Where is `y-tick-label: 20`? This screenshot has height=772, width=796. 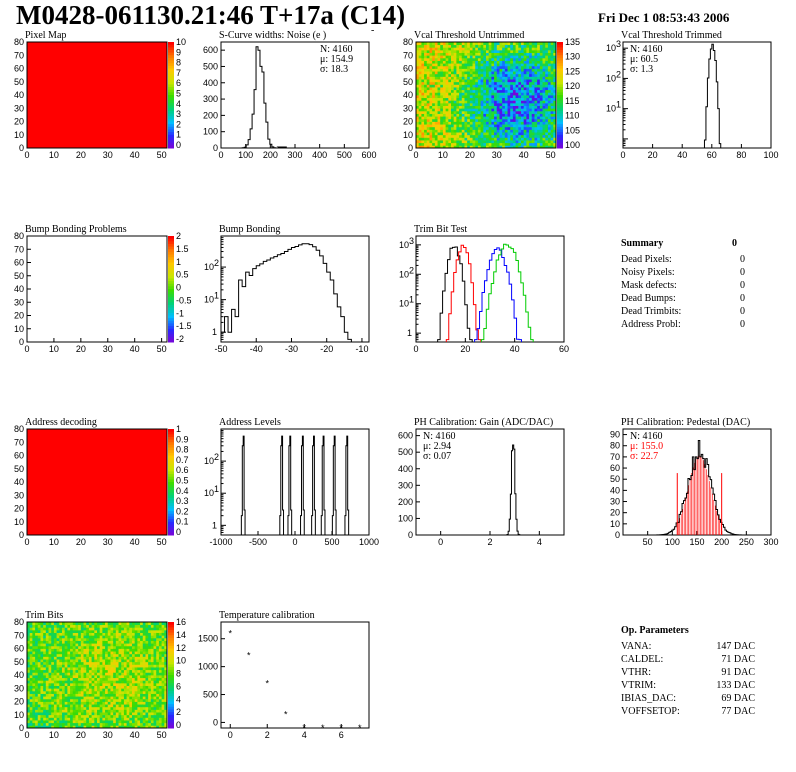 y-tick-label: 20 is located at coordinates (19, 316).